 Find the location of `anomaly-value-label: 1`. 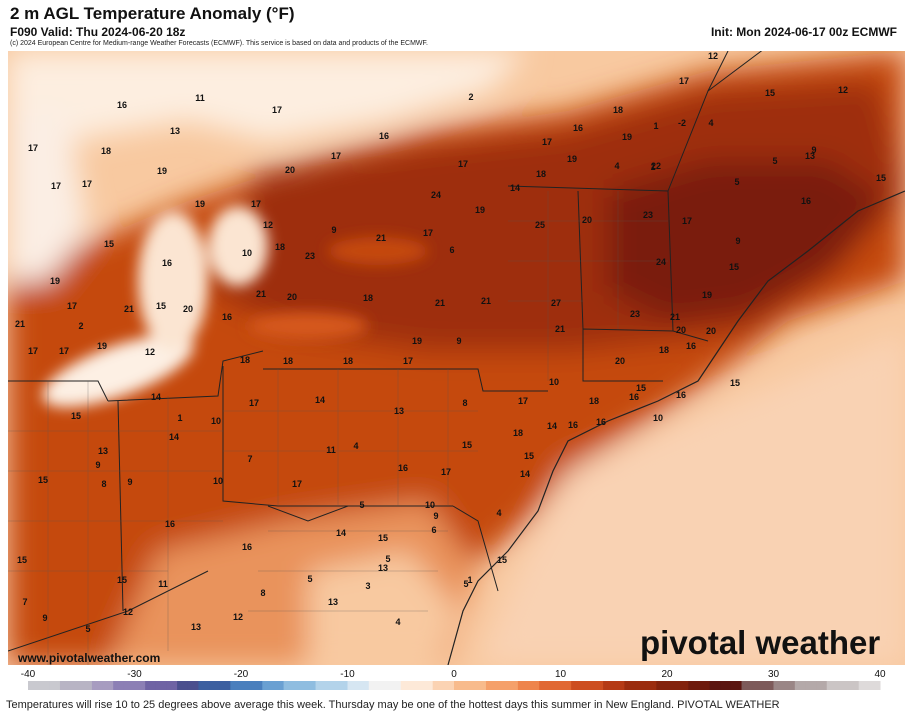

anomaly-value-label: 1 is located at coordinates (652, 167).